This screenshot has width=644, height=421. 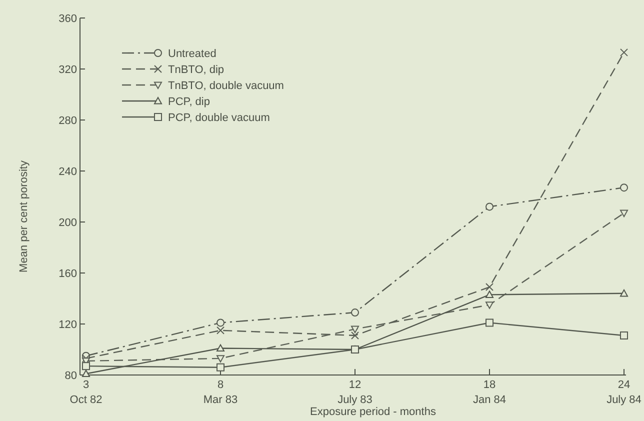 What do you see at coordinates (489, 392) in the screenshot?
I see `x-tick-label: 18 Jan 84` at bounding box center [489, 392].